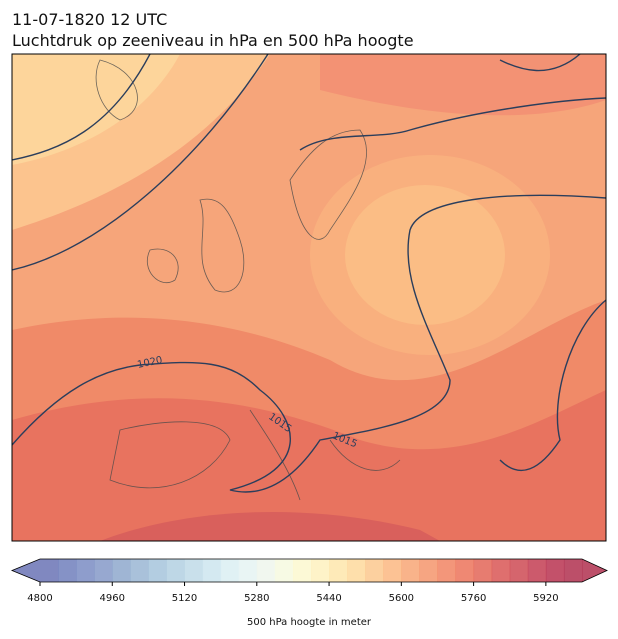 The width and height of the screenshot is (618, 639). Describe the element at coordinates (328, 598) in the screenshot. I see `colorbar-tick-label: 5440` at that location.